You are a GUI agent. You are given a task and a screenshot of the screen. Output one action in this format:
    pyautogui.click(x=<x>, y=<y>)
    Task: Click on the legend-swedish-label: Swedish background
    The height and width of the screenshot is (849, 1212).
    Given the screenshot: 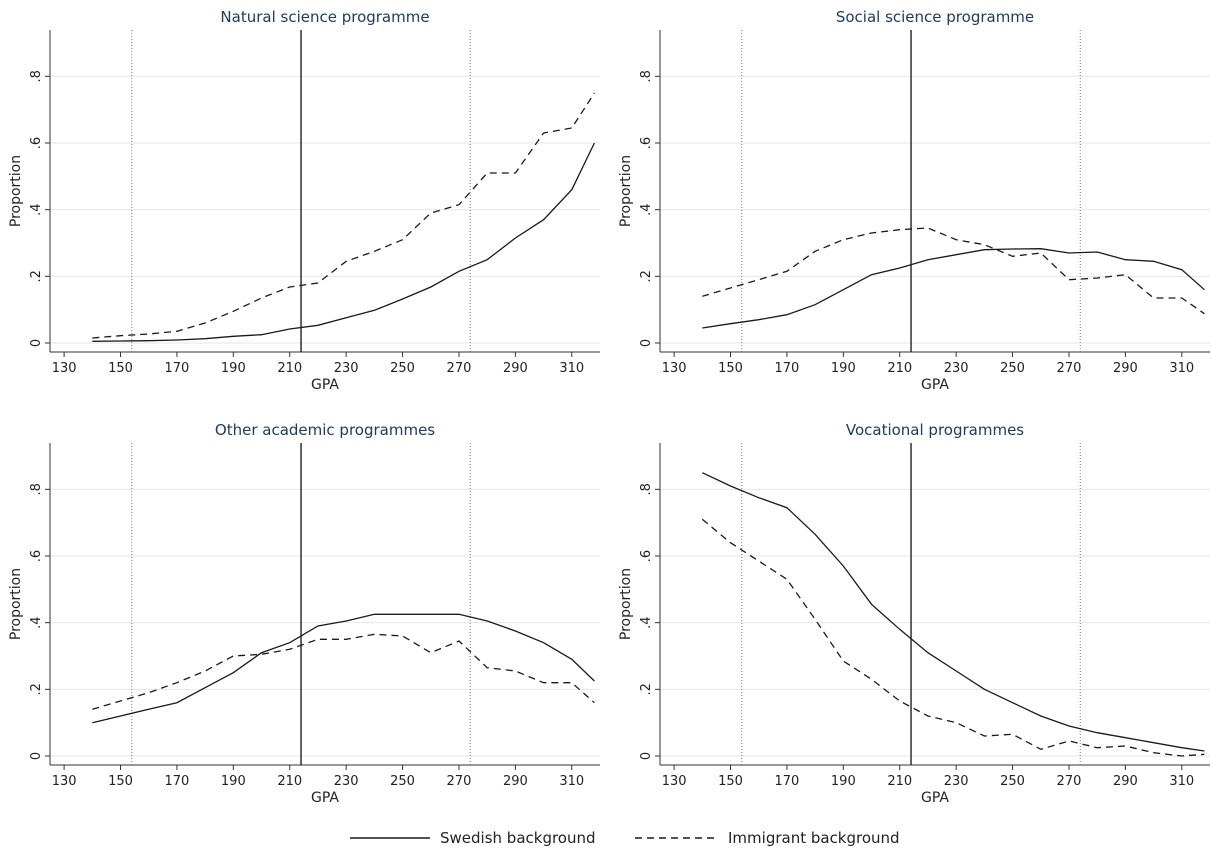 What is the action you would take?
    pyautogui.click(x=518, y=838)
    